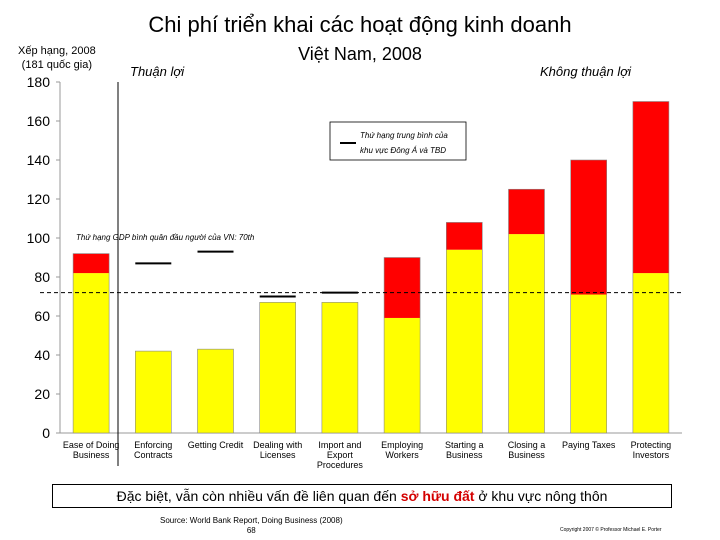 This screenshot has height=540, width=720. What do you see at coordinates (527, 445) in the screenshot?
I see `x-tick-label: Closing a` at bounding box center [527, 445].